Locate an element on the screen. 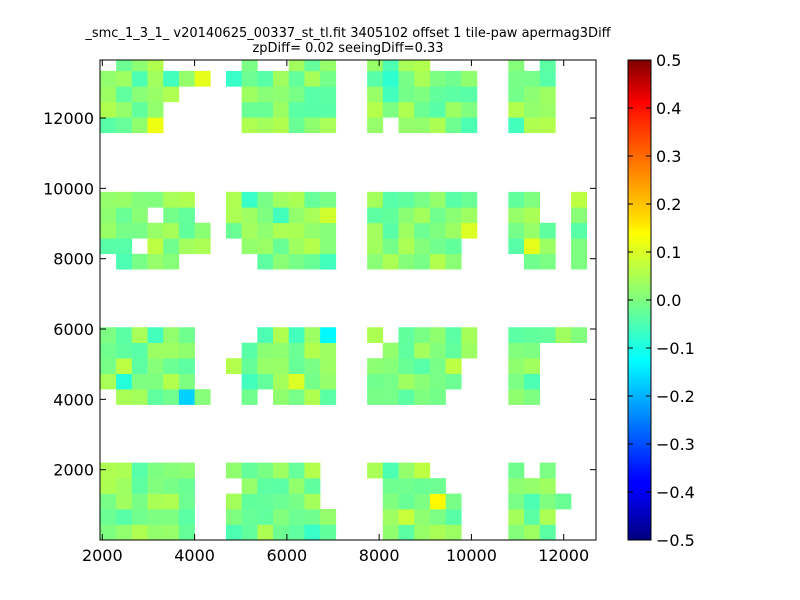 The height and width of the screenshot is (600, 800). x-tick-label: 8000 is located at coordinates (379, 555).